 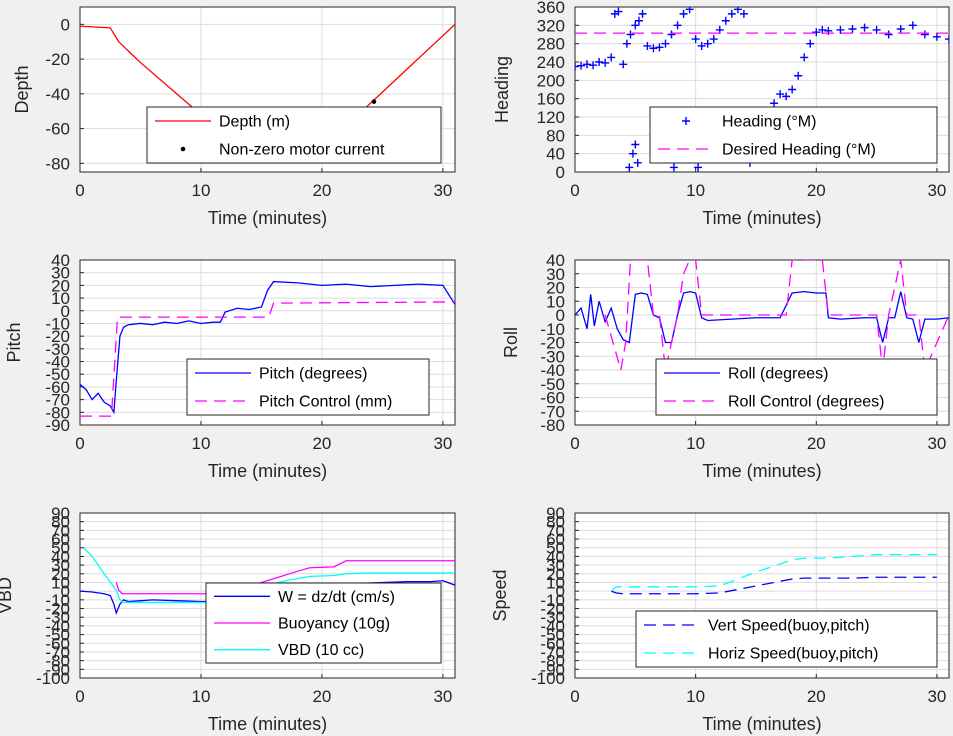 I want to click on y-tick-label: -40, so click(x=552, y=626).